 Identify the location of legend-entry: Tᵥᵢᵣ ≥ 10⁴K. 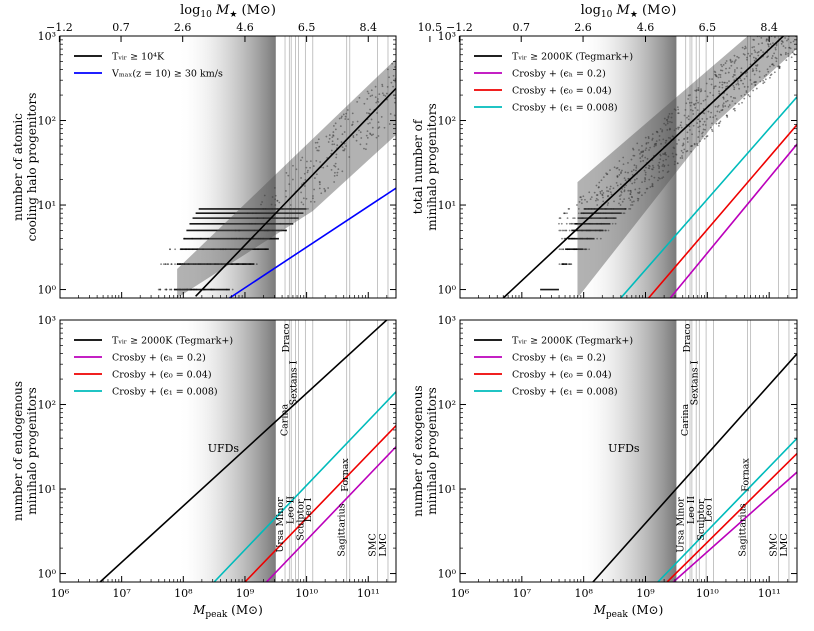
(138, 57).